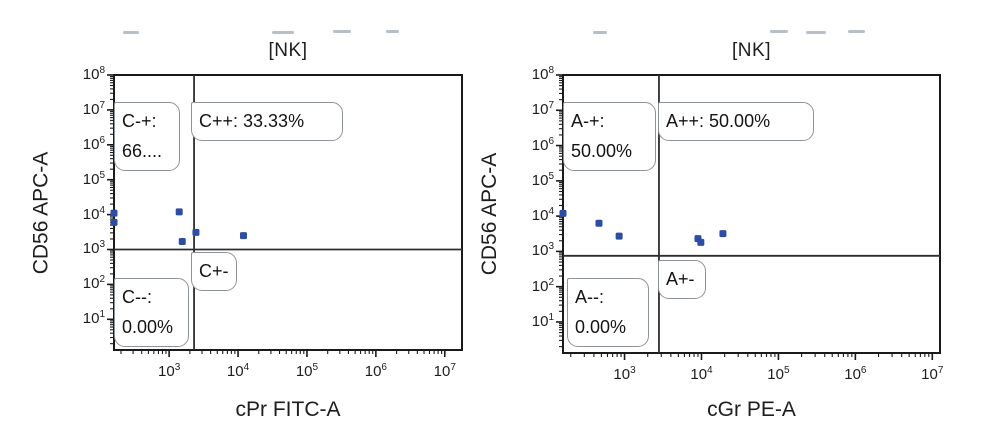 The height and width of the screenshot is (437, 991). What do you see at coordinates (151, 312) in the screenshot?
I see `quadrant-label-C--: C--: 0.00%` at bounding box center [151, 312].